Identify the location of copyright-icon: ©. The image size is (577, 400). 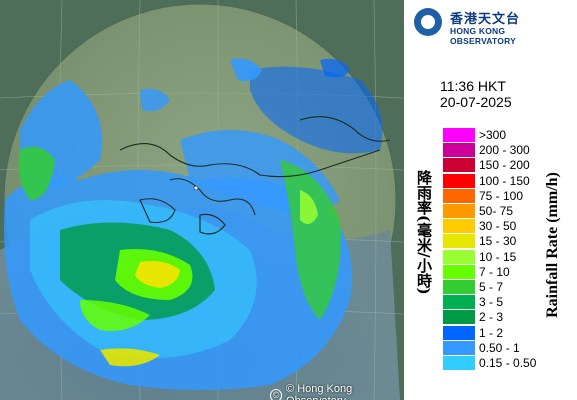
(276, 394).